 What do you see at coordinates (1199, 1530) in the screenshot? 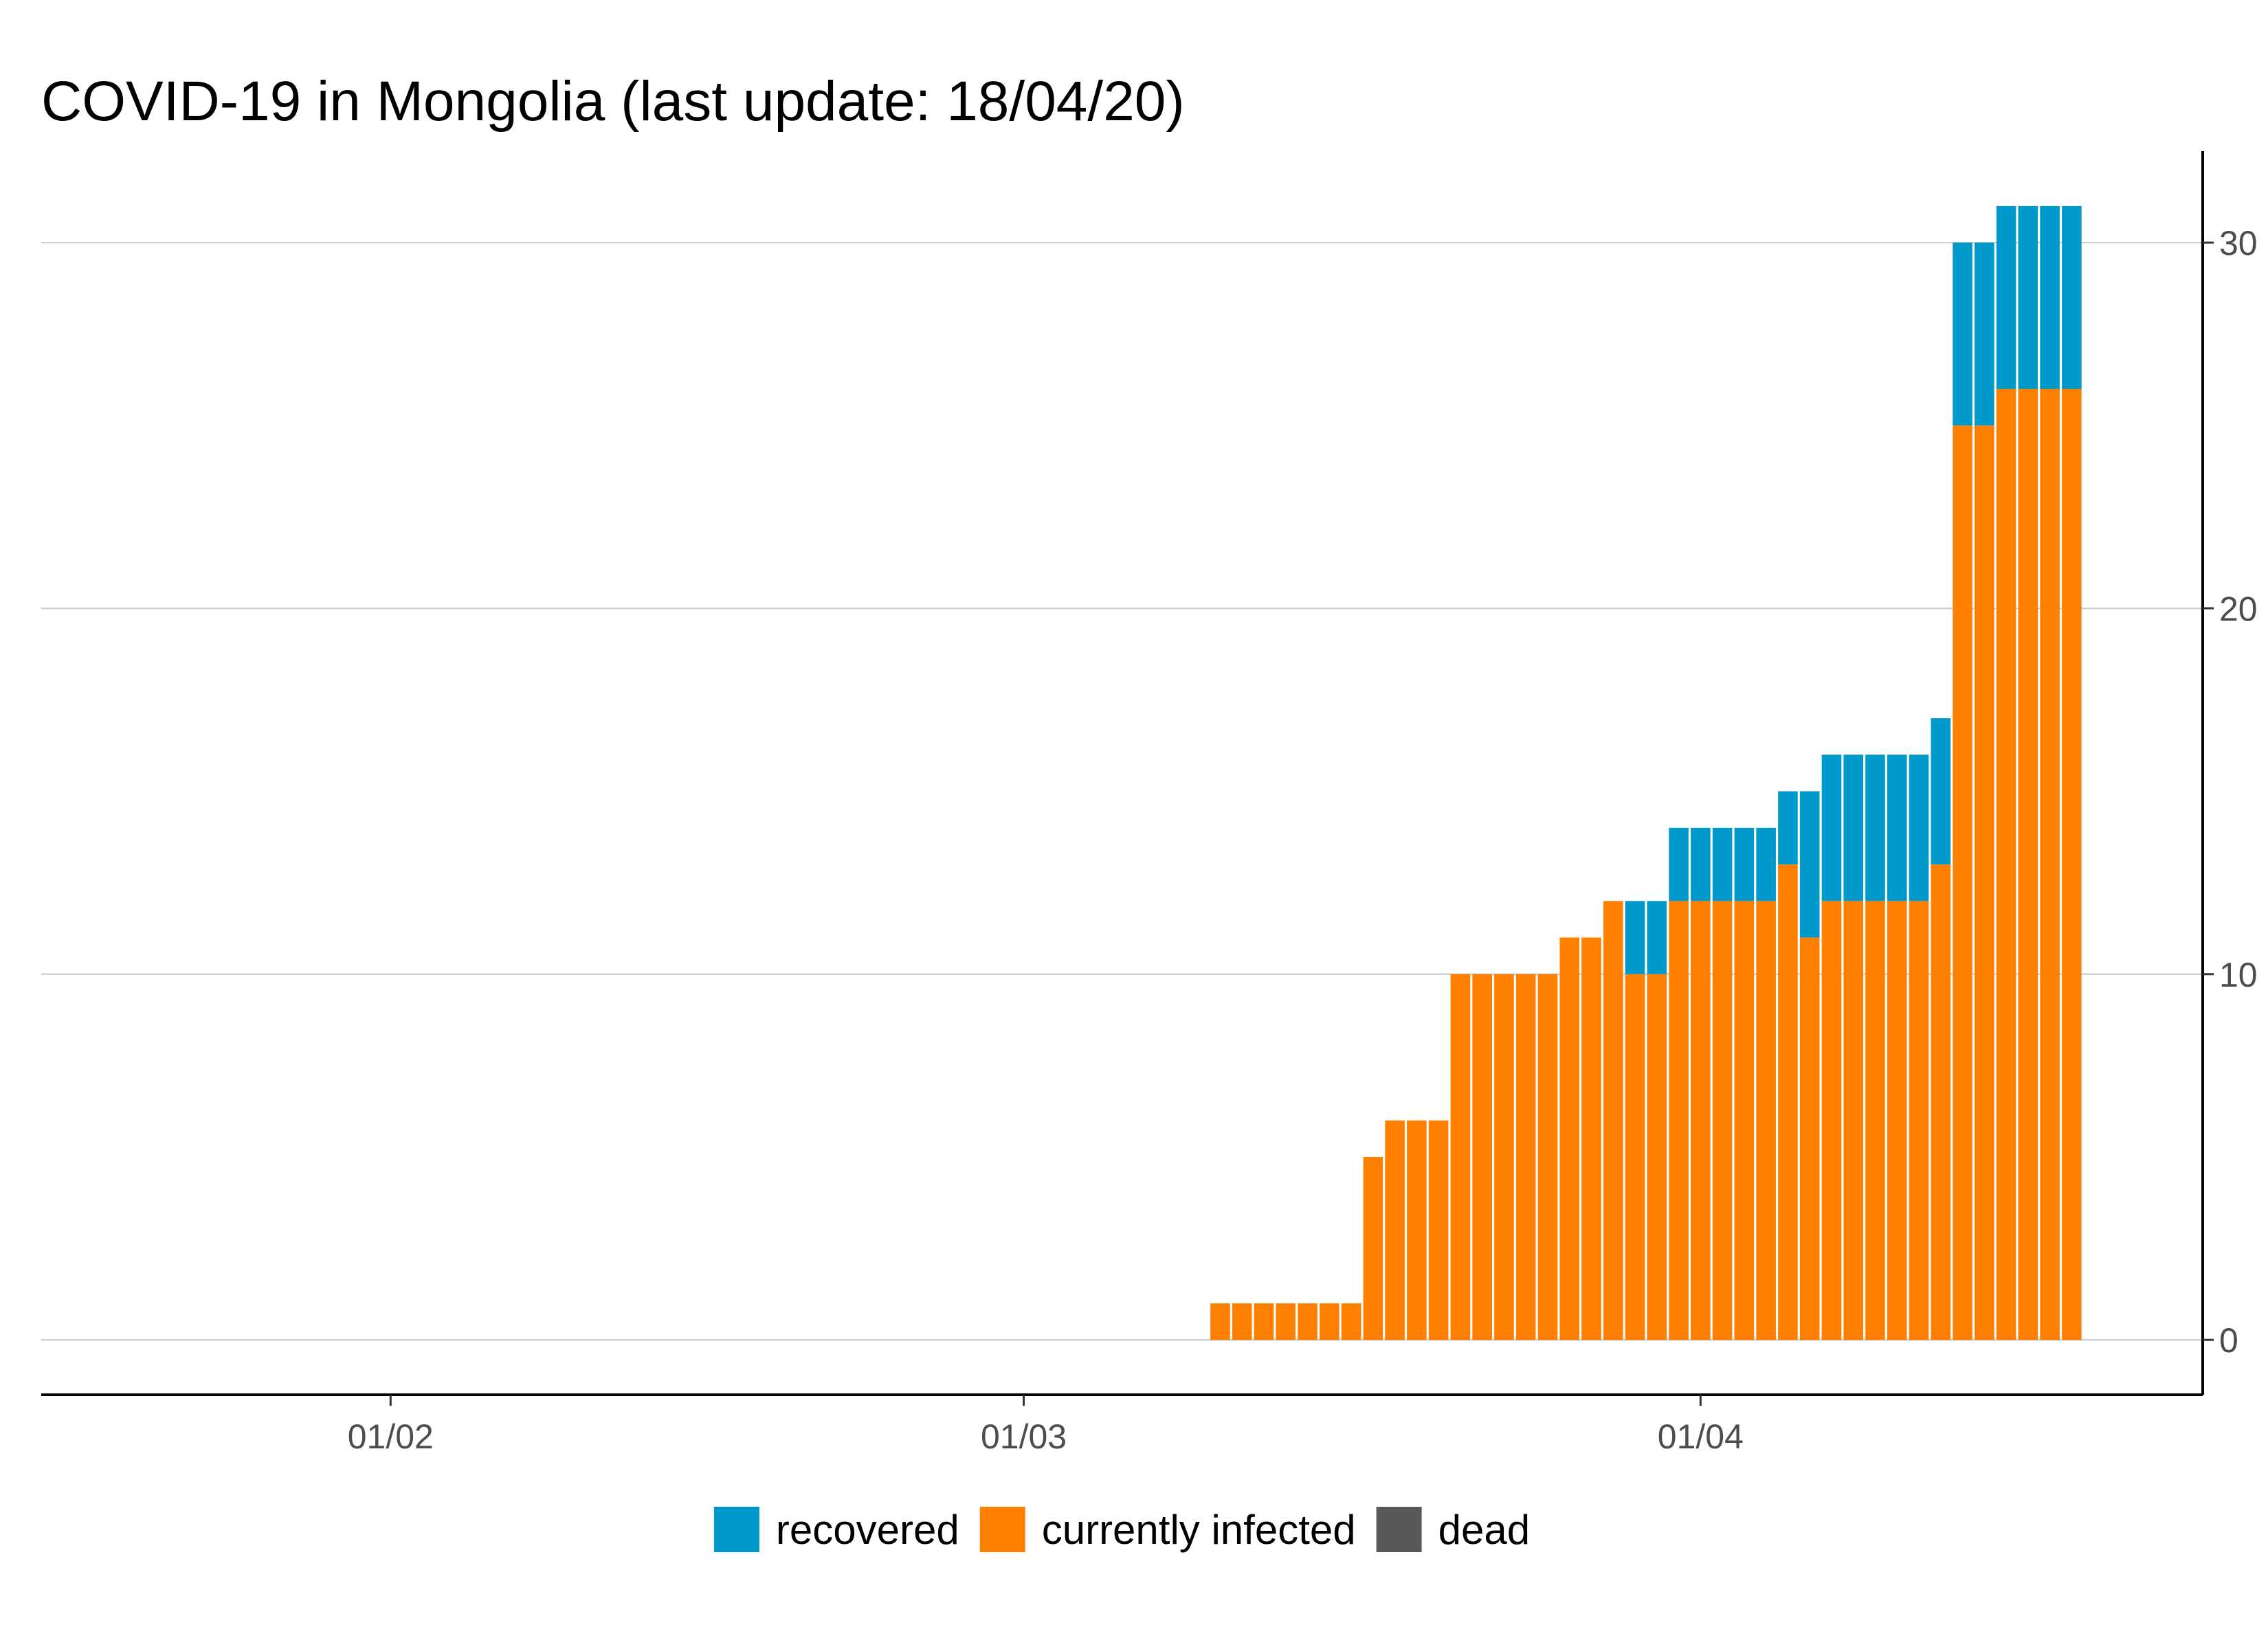
I see `legend-label-currently-infected: currently infected` at bounding box center [1199, 1530].